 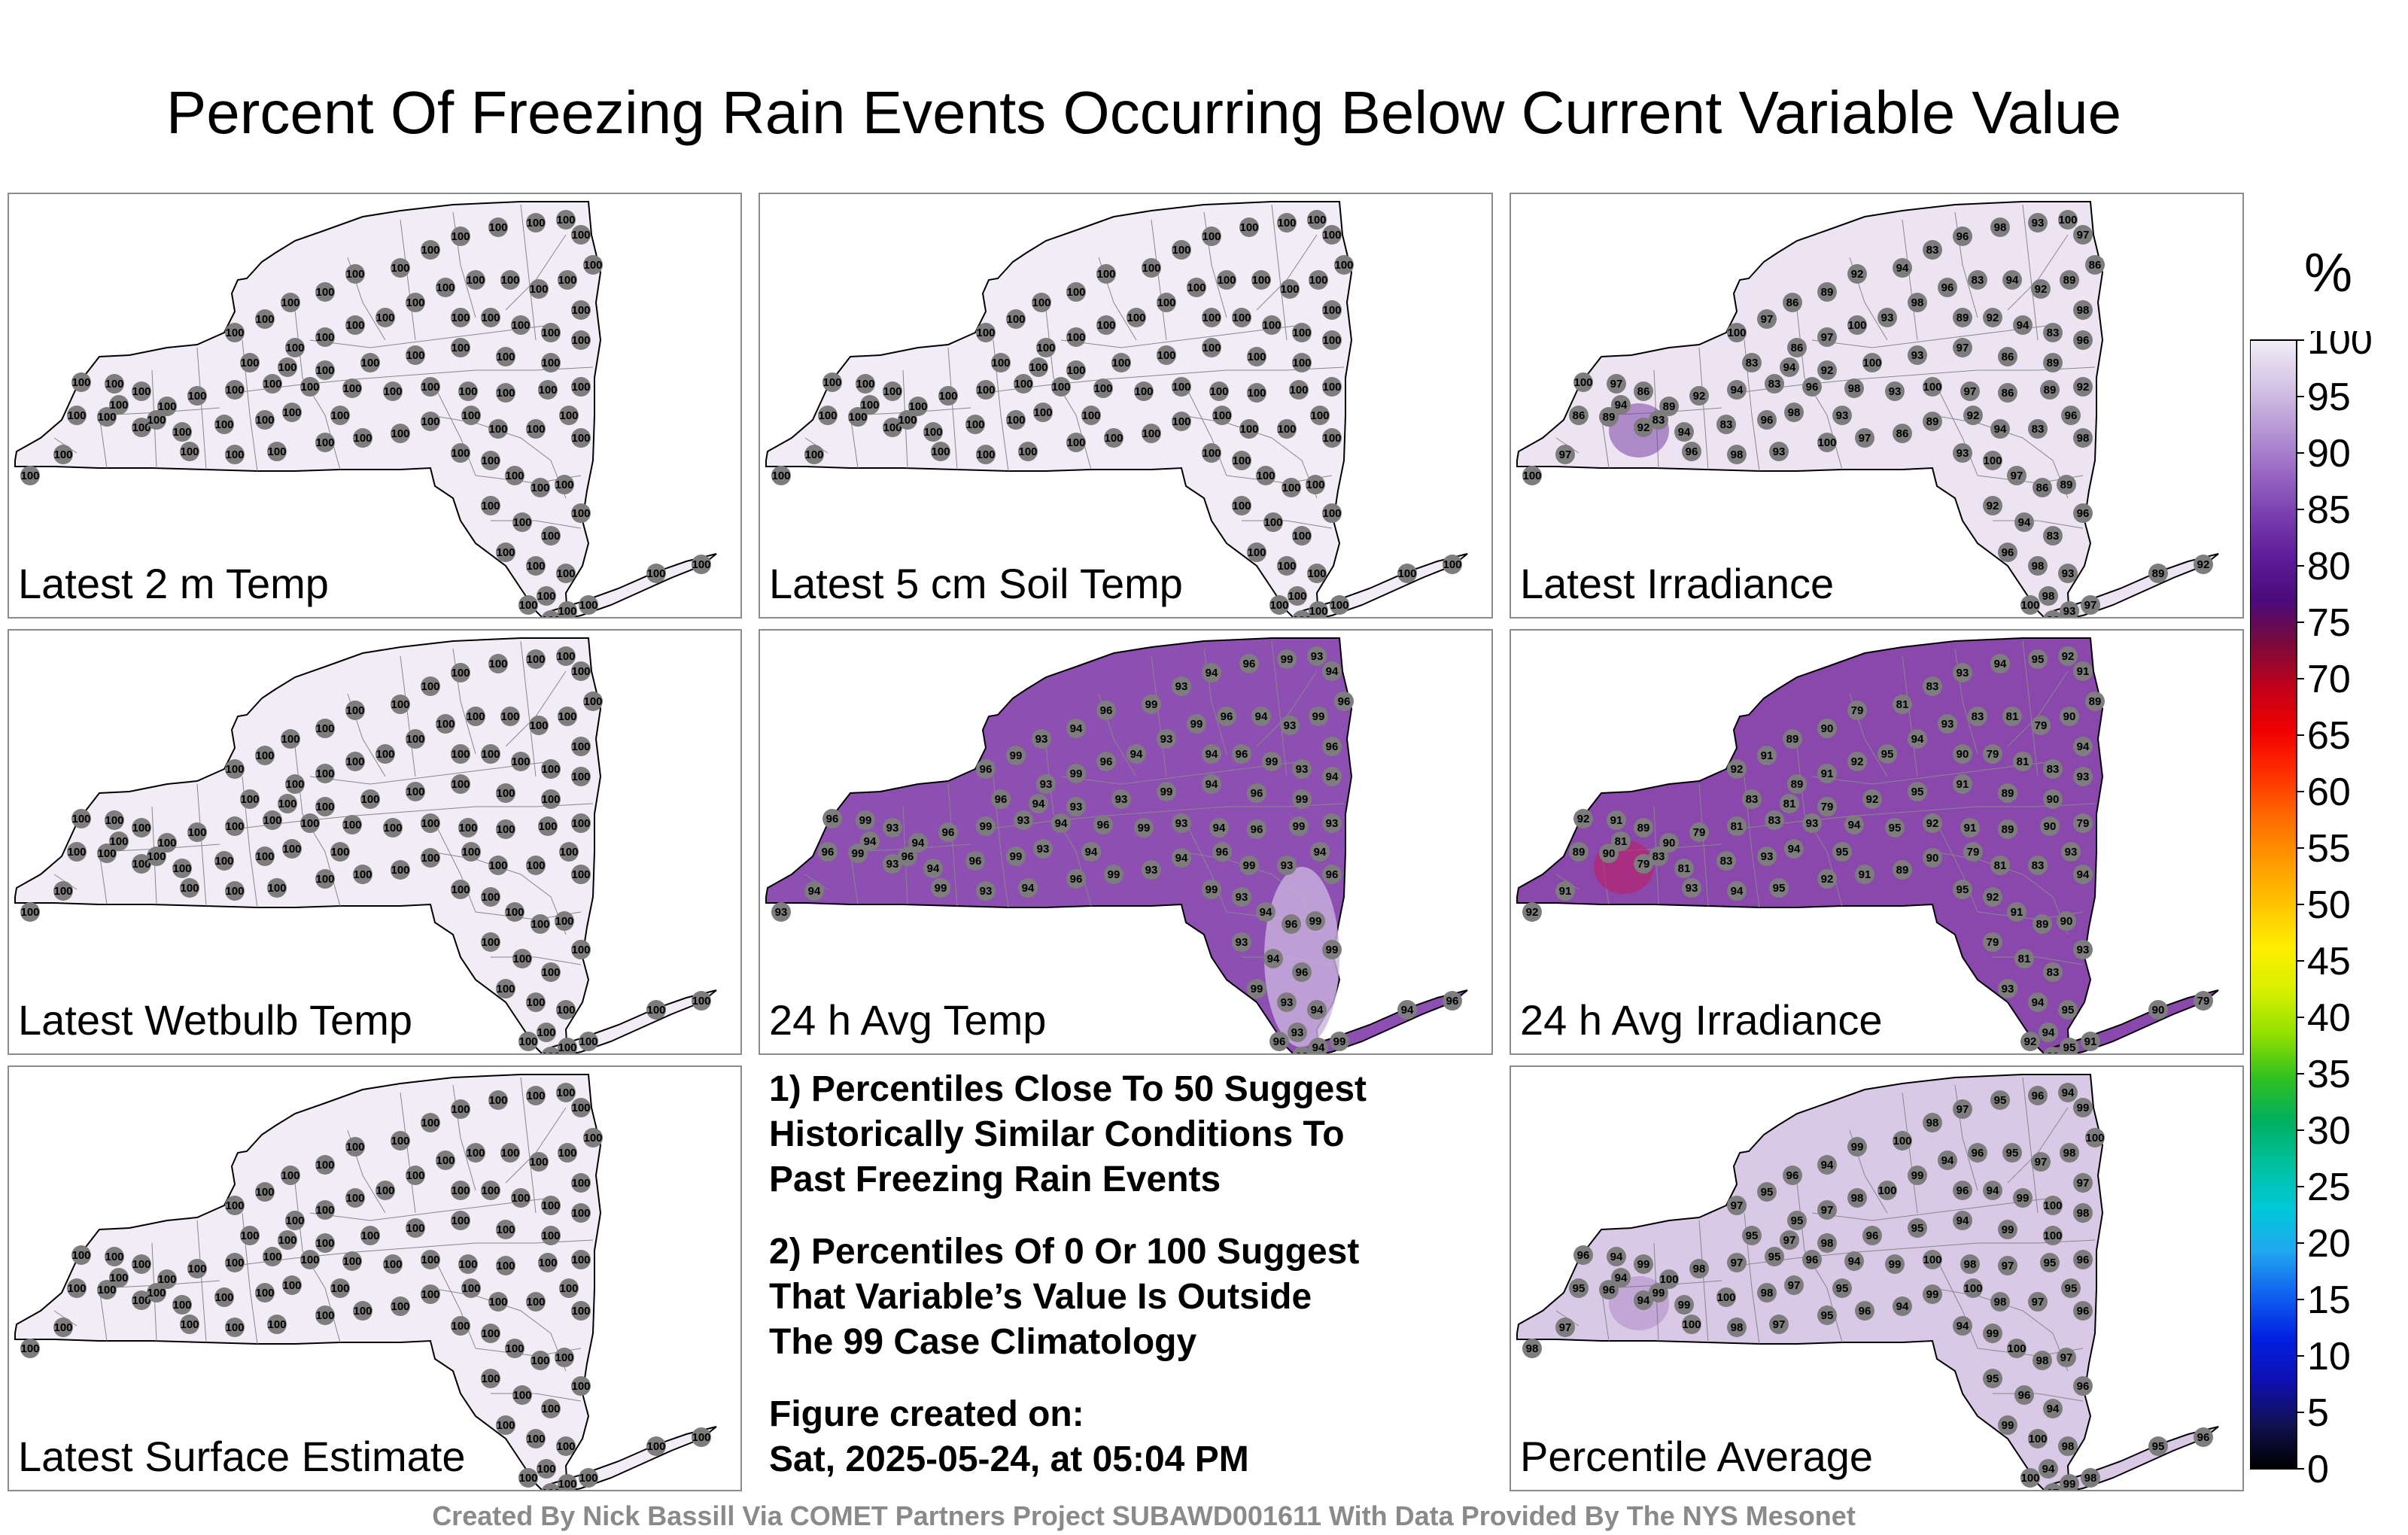 I want to click on station-value: 98, so click(x=1699, y=1269).